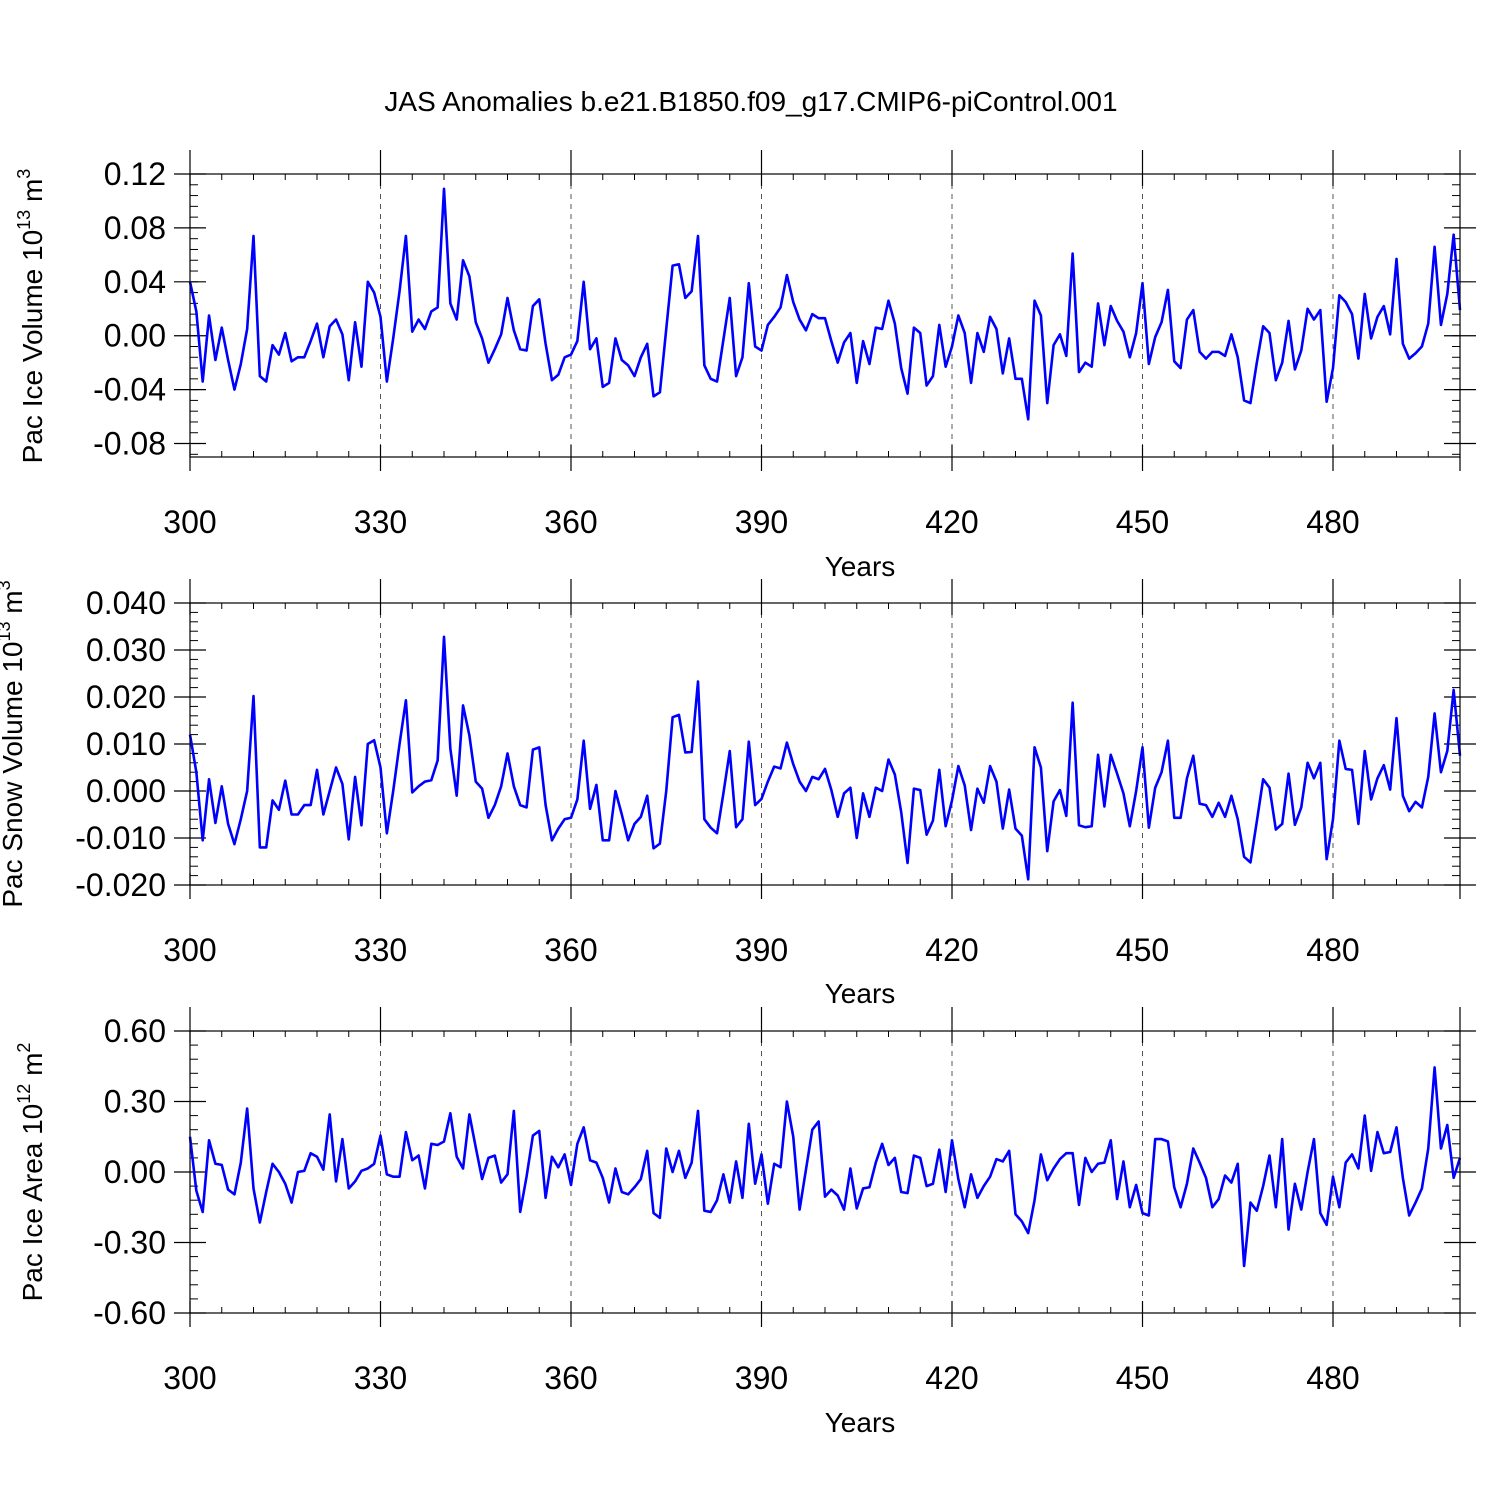  What do you see at coordinates (126, 603) in the screenshot?
I see `y-tick-label: 0.040` at bounding box center [126, 603].